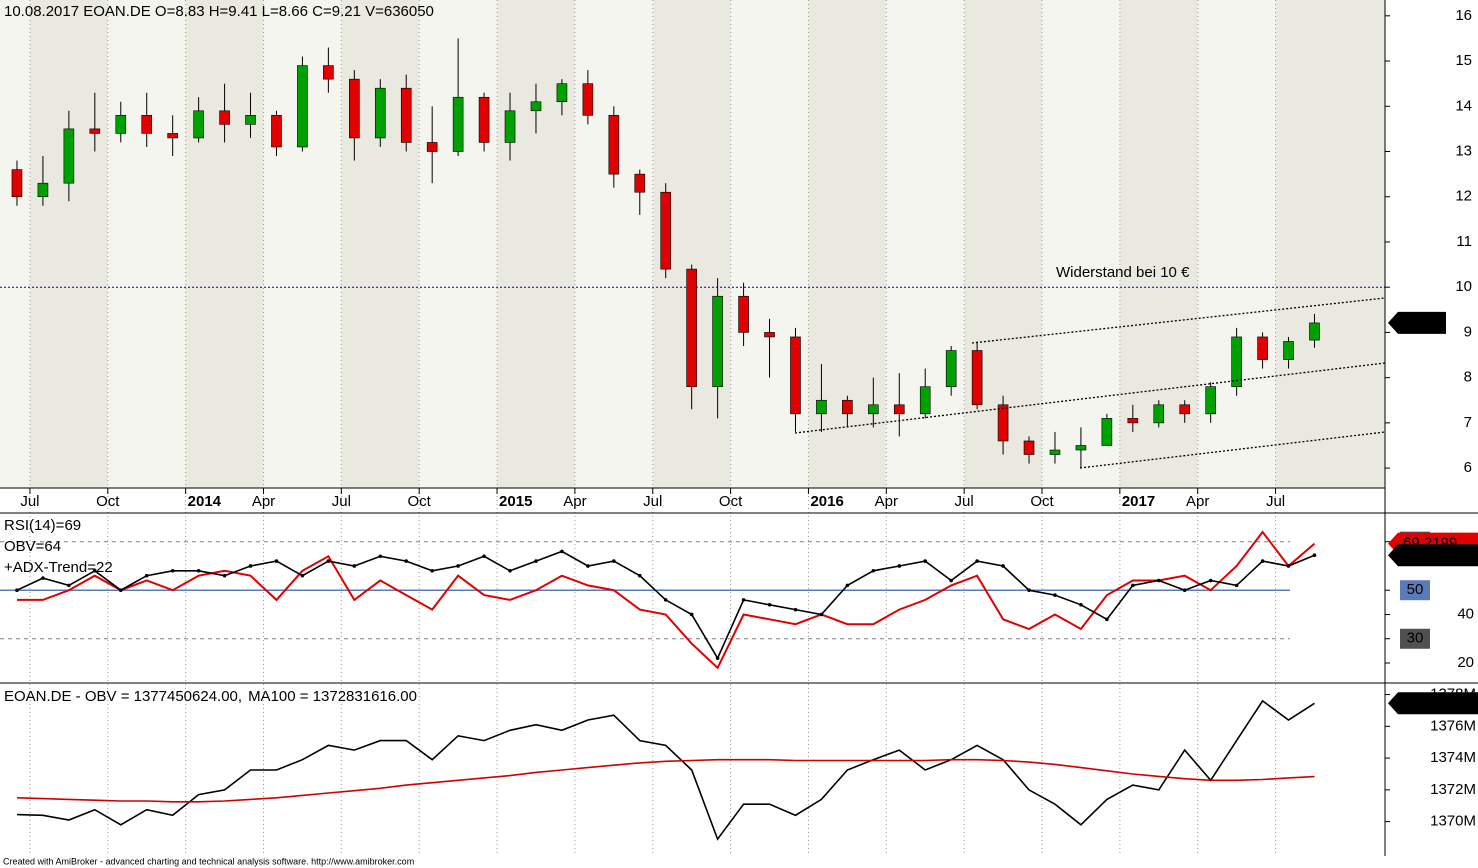 This screenshot has height=868, width=1478. I want to click on x-tick-label: 2016, so click(826, 501).